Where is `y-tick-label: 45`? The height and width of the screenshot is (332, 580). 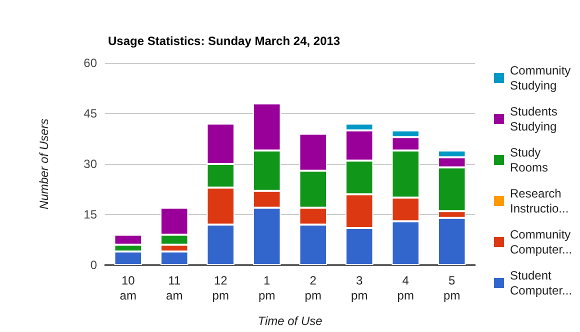
y-tick-label: 45 is located at coordinates (91, 113).